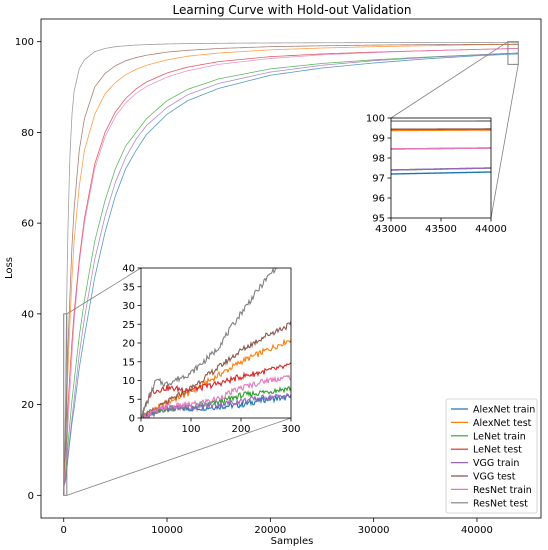 This screenshot has width=548, height=550. What do you see at coordinates (375, 119) in the screenshot?
I see `inset-y-tick-label: 100` at bounding box center [375, 119].